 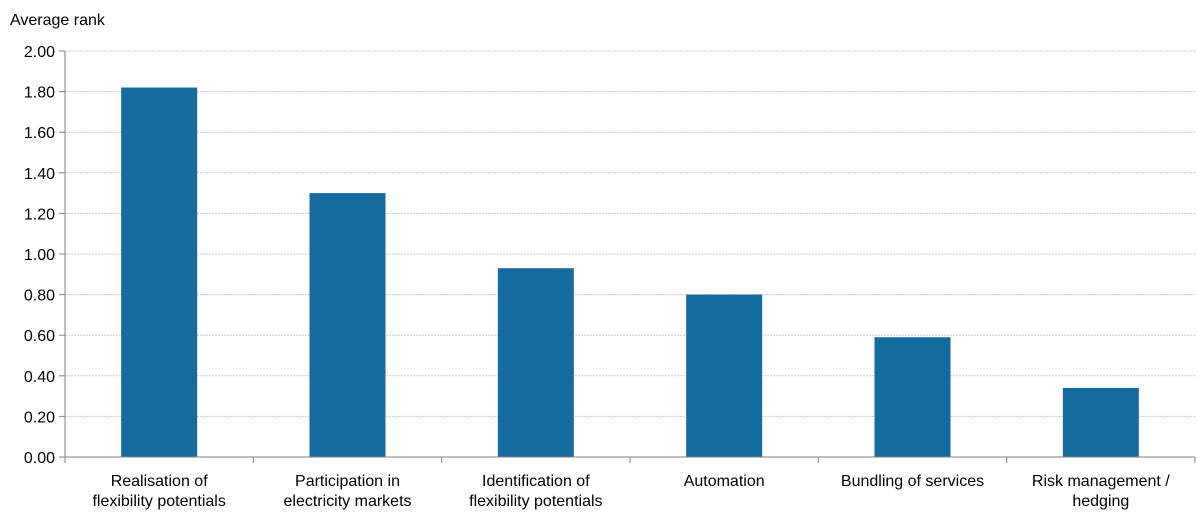 I want to click on category-label-line: Realisation of, so click(x=160, y=481).